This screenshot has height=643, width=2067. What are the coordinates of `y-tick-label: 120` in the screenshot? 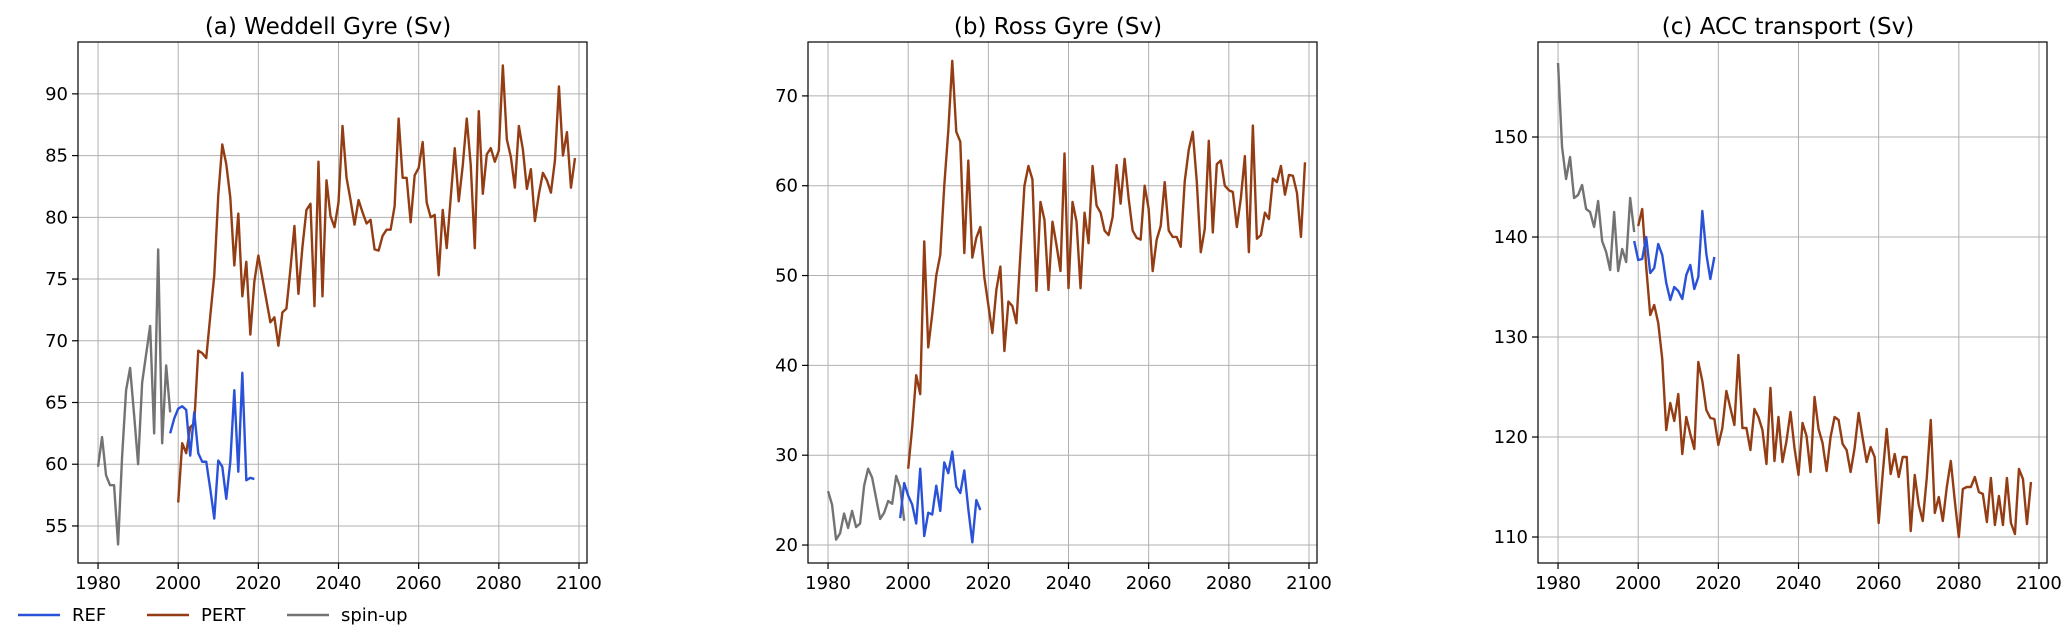 It's located at (1511, 437).